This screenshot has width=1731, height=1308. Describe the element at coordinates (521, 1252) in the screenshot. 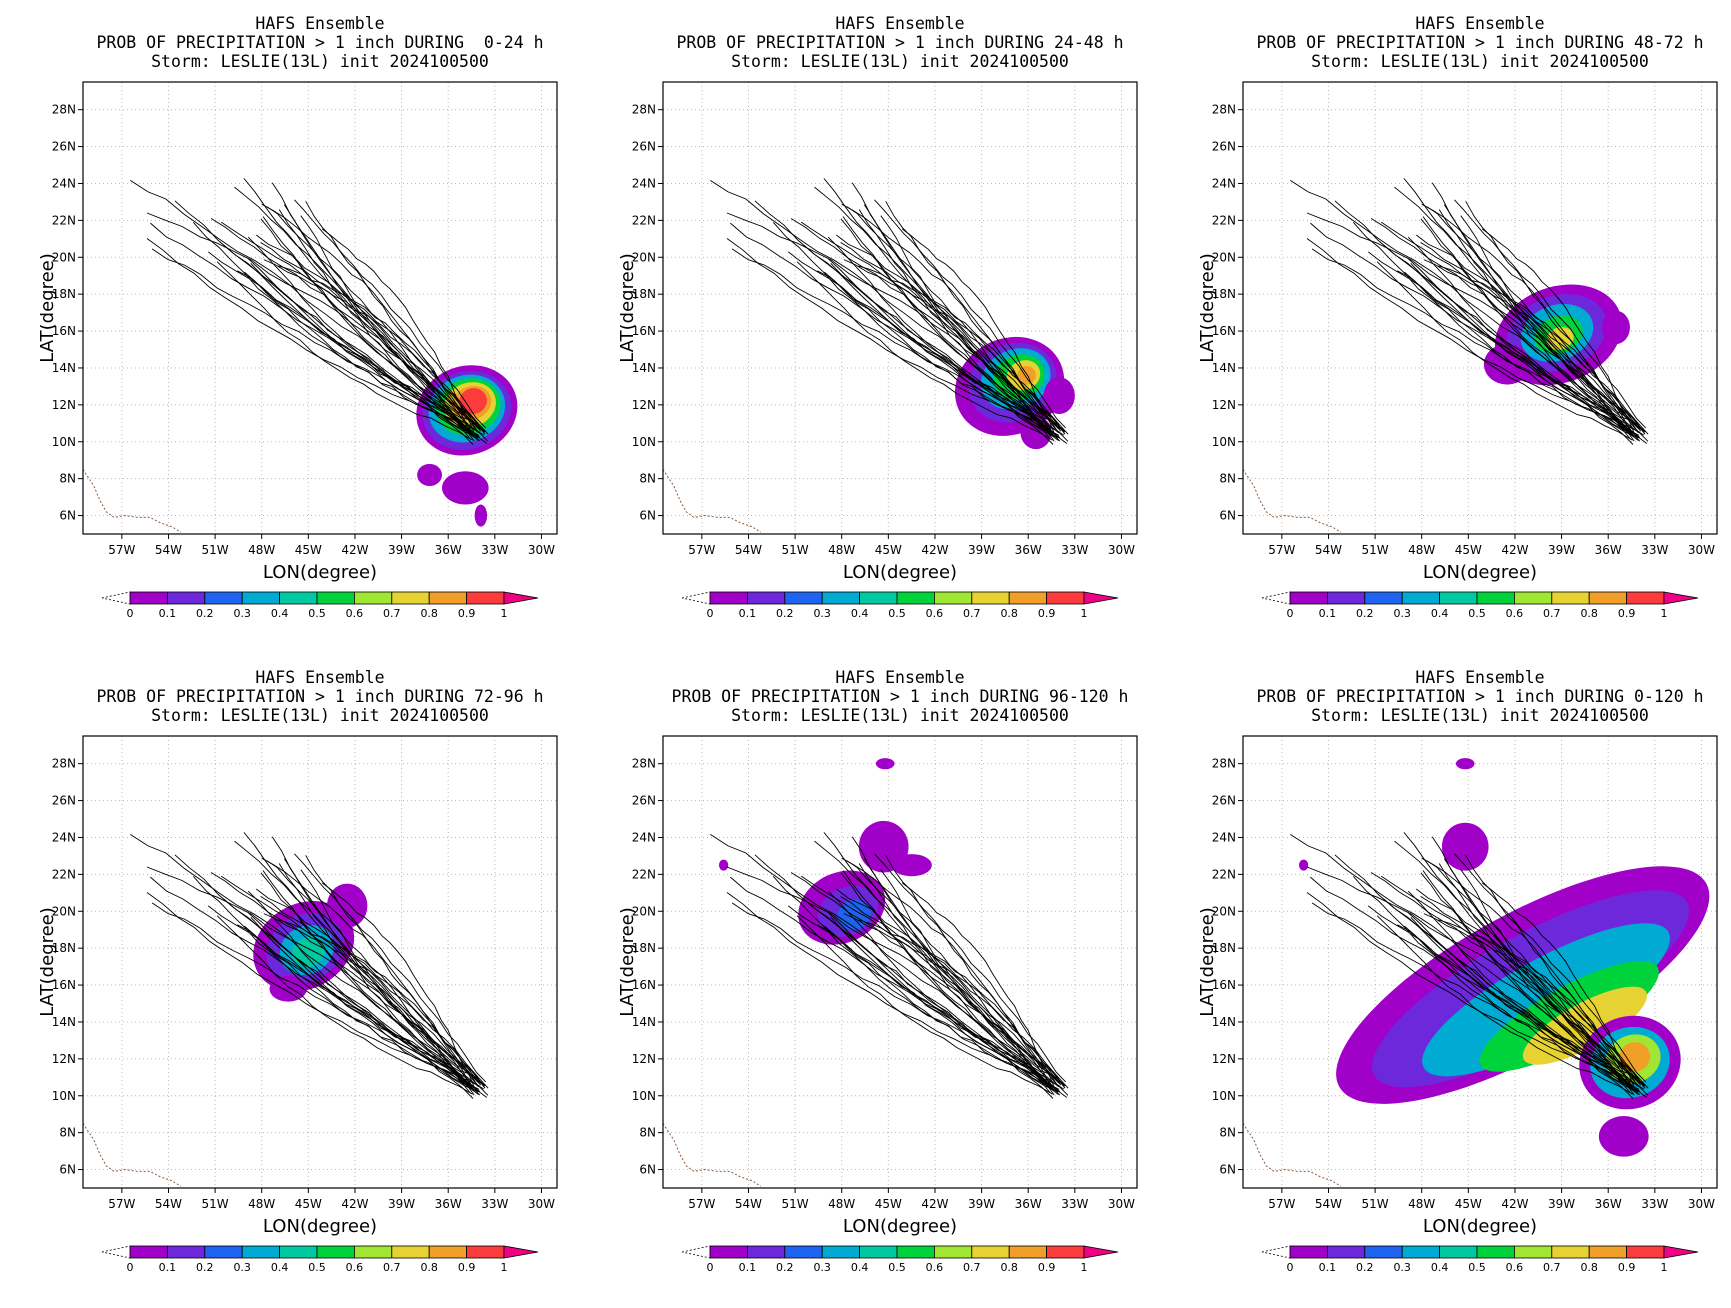

I see `colorbar-arrow-high` at that location.